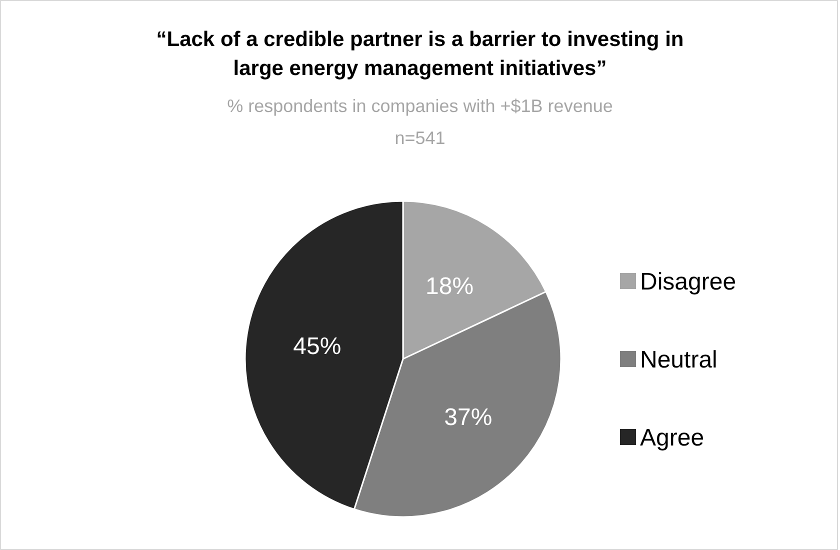  Describe the element at coordinates (317, 346) in the screenshot. I see `data-label: 45%` at that location.